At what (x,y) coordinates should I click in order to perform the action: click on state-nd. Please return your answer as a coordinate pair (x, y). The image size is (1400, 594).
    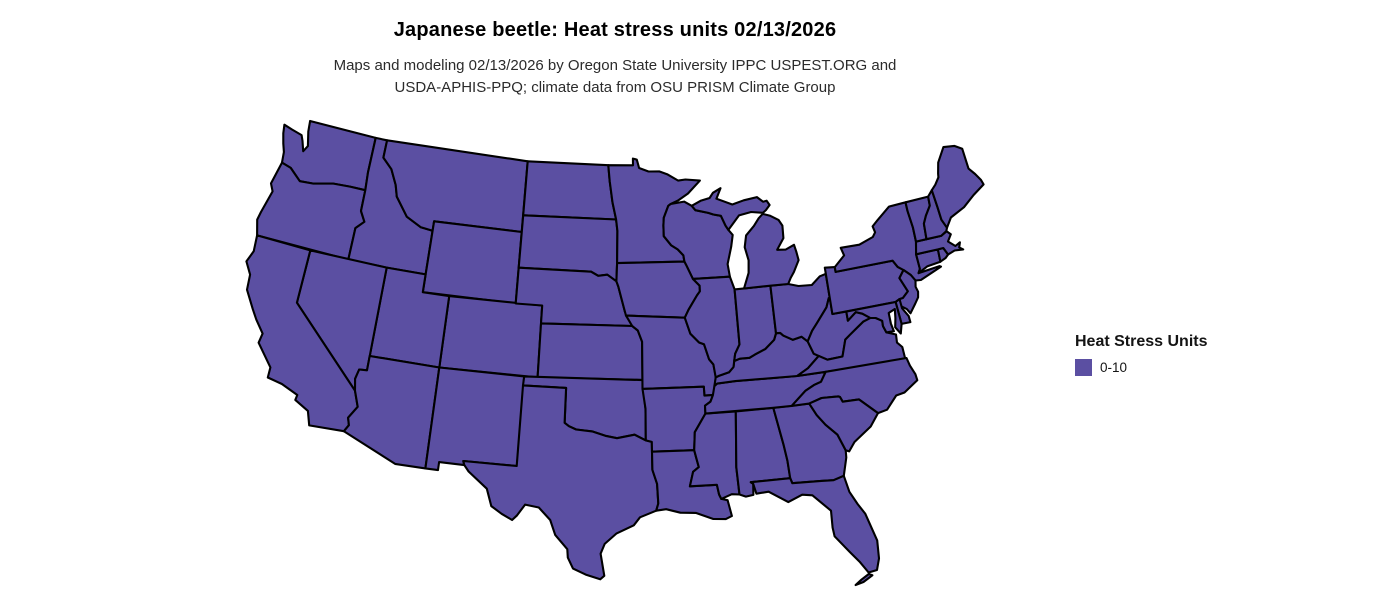
    Looking at the image, I should click on (570, 190).